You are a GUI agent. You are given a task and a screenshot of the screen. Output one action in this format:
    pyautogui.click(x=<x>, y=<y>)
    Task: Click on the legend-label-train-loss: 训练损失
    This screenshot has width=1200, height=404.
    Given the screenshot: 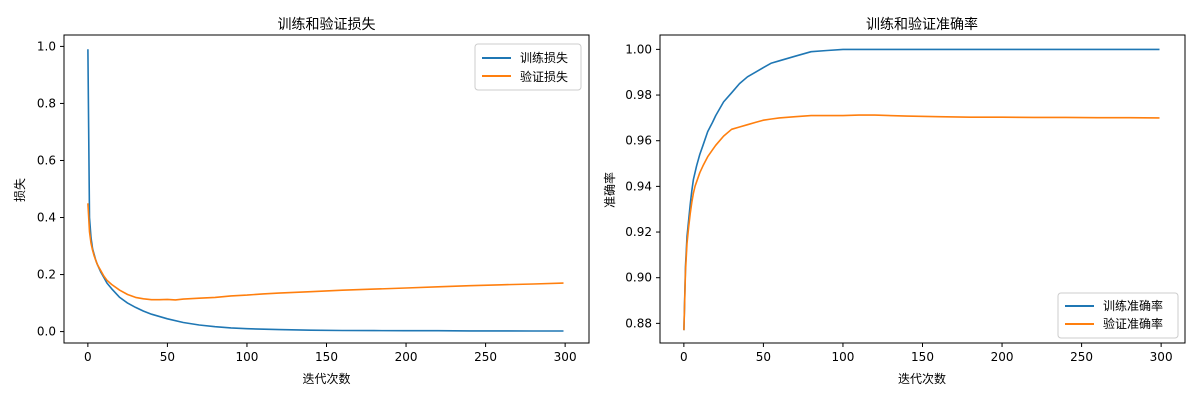 What is the action you would take?
    pyautogui.click(x=544, y=57)
    